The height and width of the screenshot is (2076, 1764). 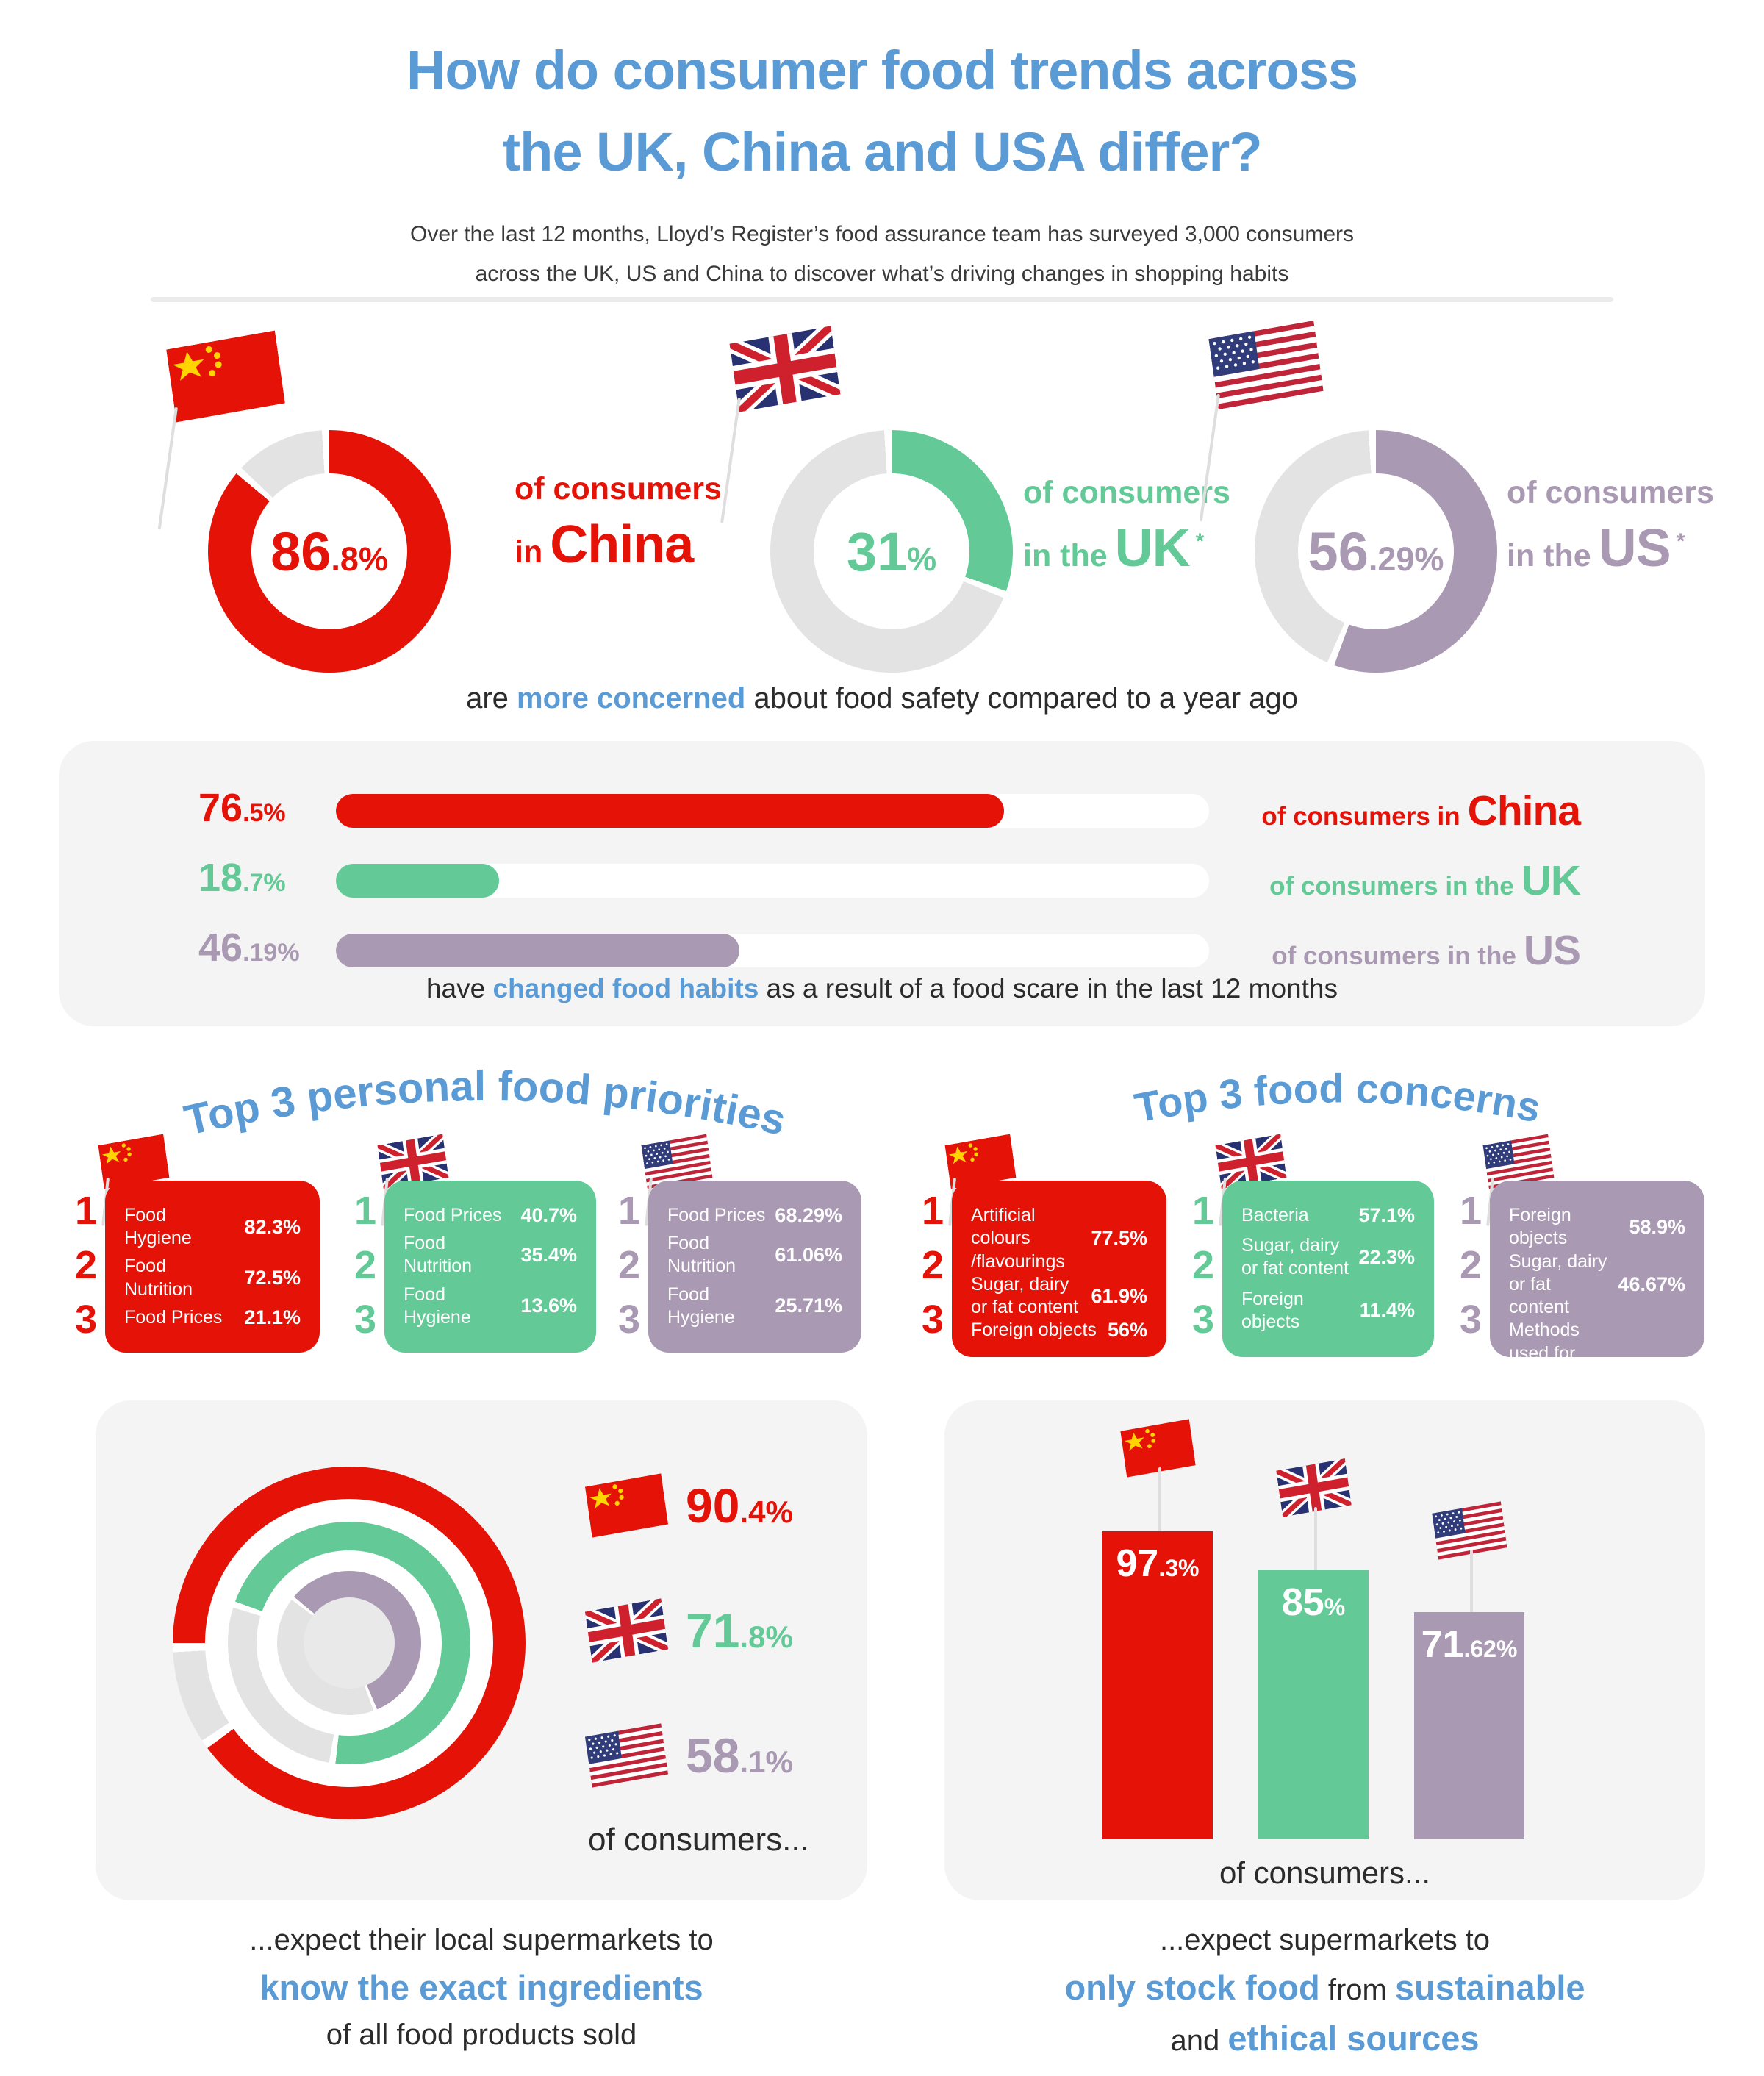 What do you see at coordinates (212, 1278) in the screenshot?
I see `table-row: Food Nutrition 72.5%` at bounding box center [212, 1278].